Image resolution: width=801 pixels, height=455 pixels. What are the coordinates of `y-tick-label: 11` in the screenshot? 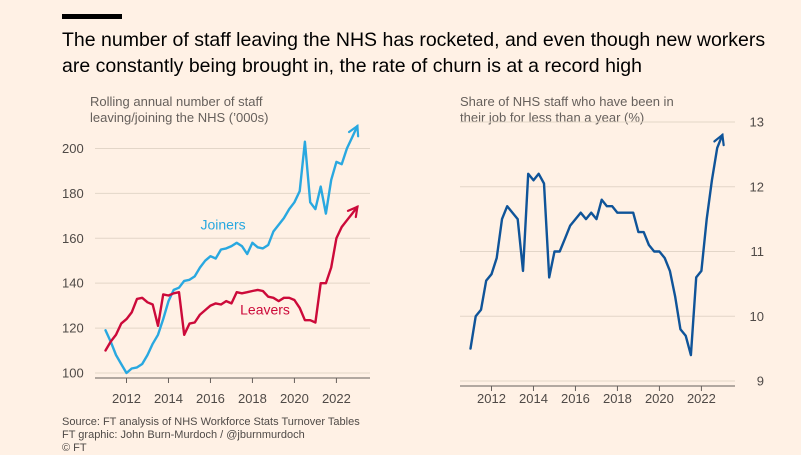 It's located at (758, 251).